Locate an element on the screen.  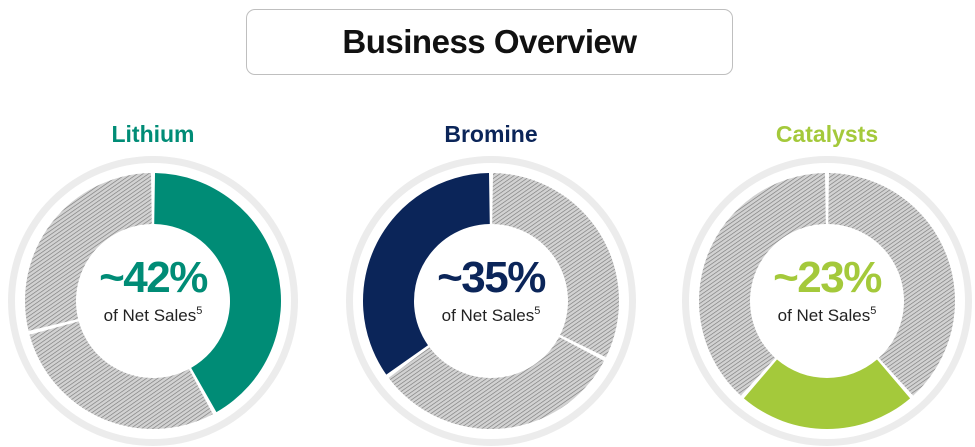
value-label: ~23% is located at coordinates (827, 277).